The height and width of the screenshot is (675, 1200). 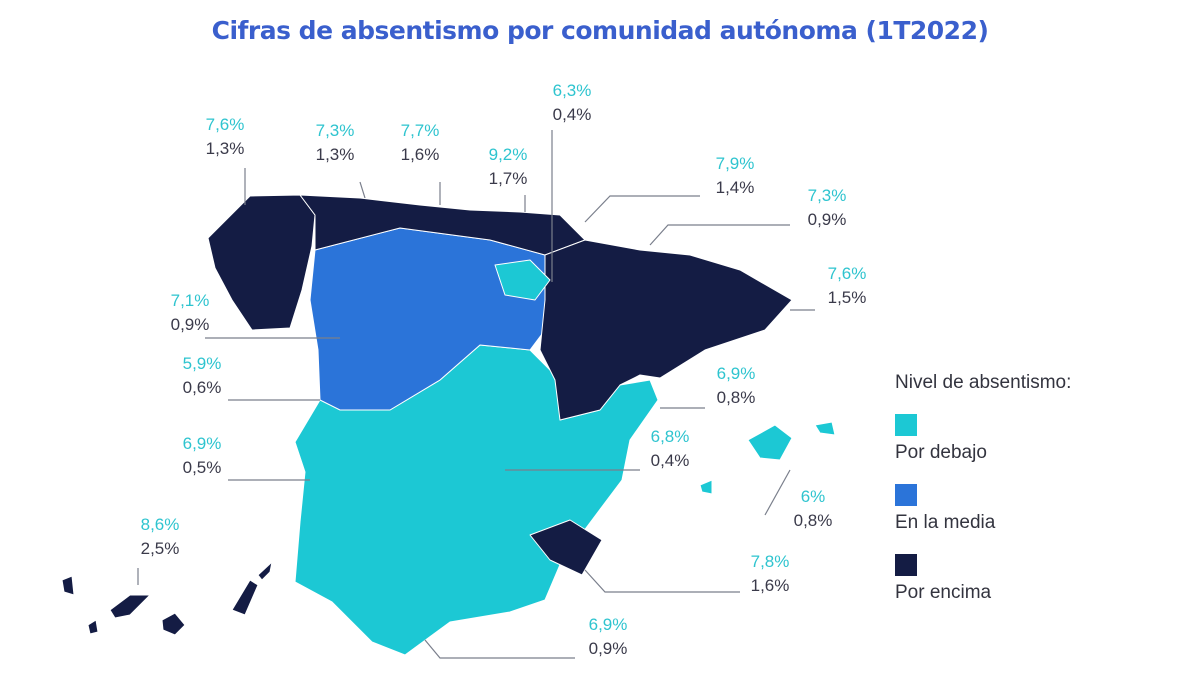 I want to click on absence-rate: 7,8%, so click(x=770, y=561).